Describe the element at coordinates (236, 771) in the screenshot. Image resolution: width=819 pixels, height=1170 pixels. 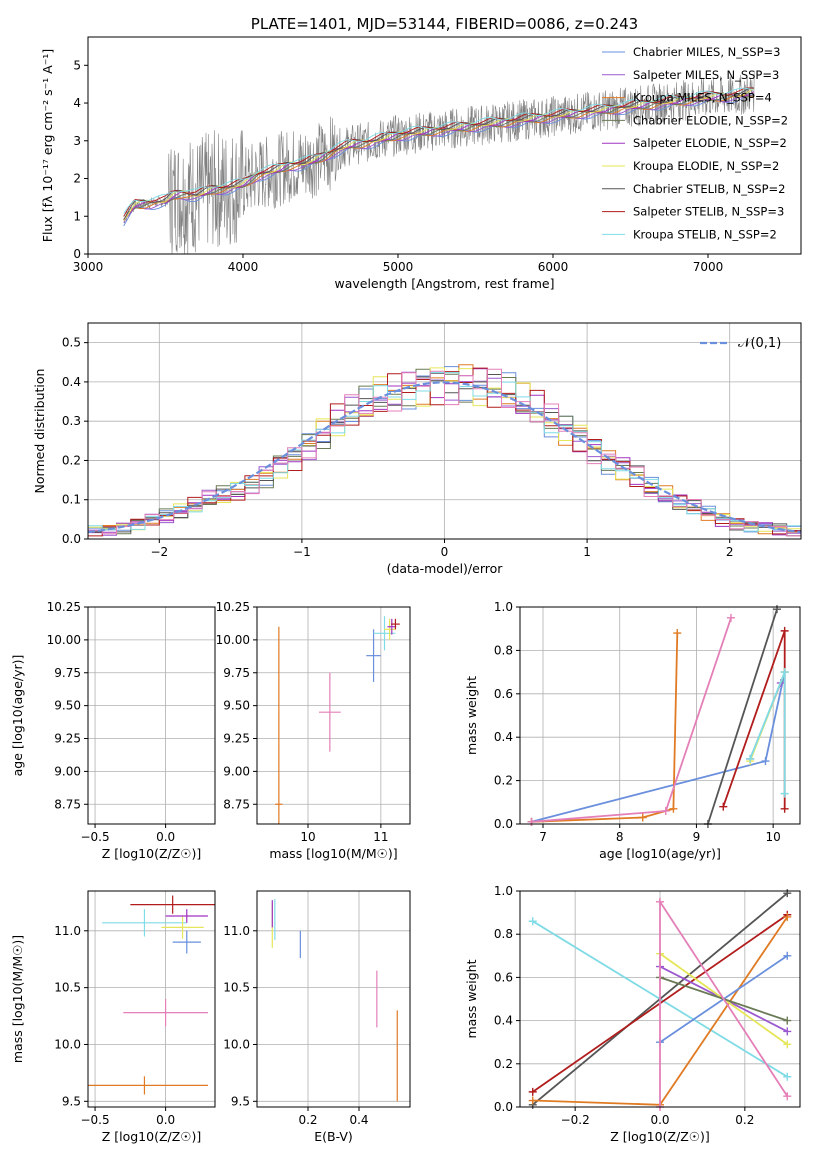
I see `y-tick-label: 9.00` at that location.